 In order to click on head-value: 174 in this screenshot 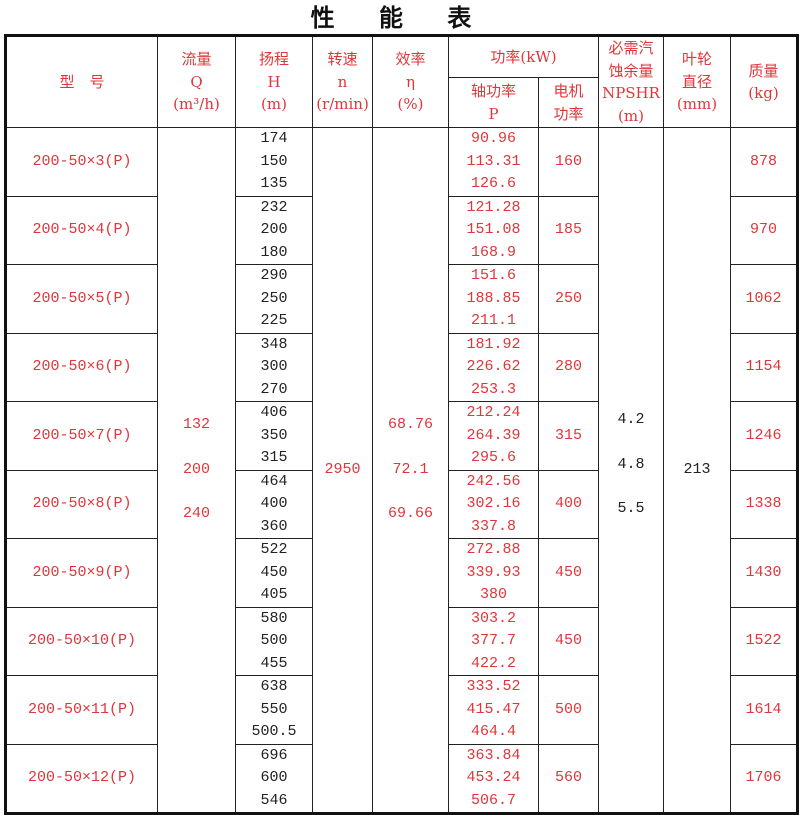, I will do `click(274, 138)`.